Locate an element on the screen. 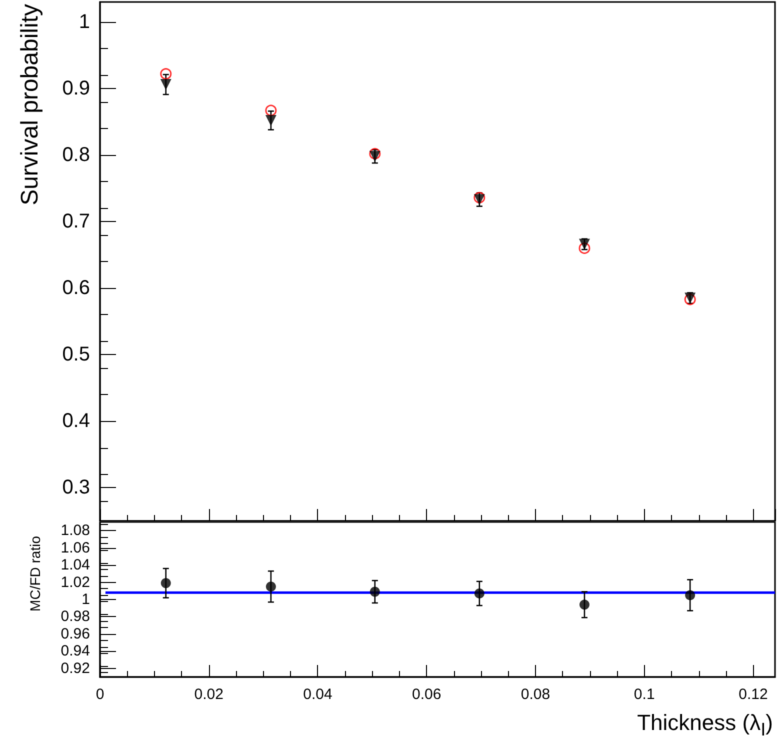 The image size is (777, 742). x-tick-label: 0.04 is located at coordinates (317, 694).